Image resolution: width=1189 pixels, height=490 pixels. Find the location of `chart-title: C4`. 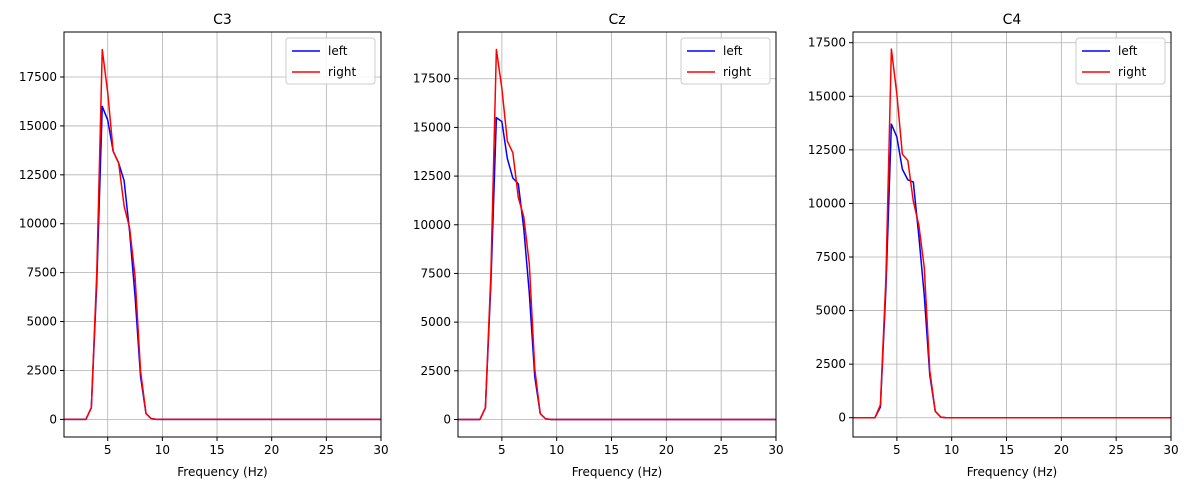

chart-title: C4 is located at coordinates (1012, 20).